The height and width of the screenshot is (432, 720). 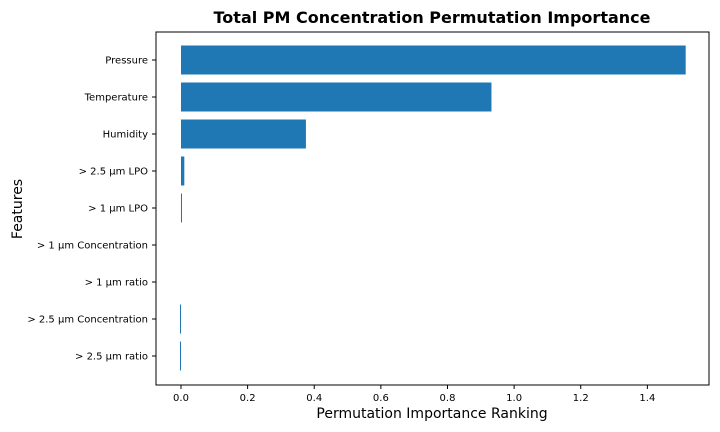 What do you see at coordinates (126, 61) in the screenshot?
I see `y-tick-label-0: Pressure` at bounding box center [126, 61].